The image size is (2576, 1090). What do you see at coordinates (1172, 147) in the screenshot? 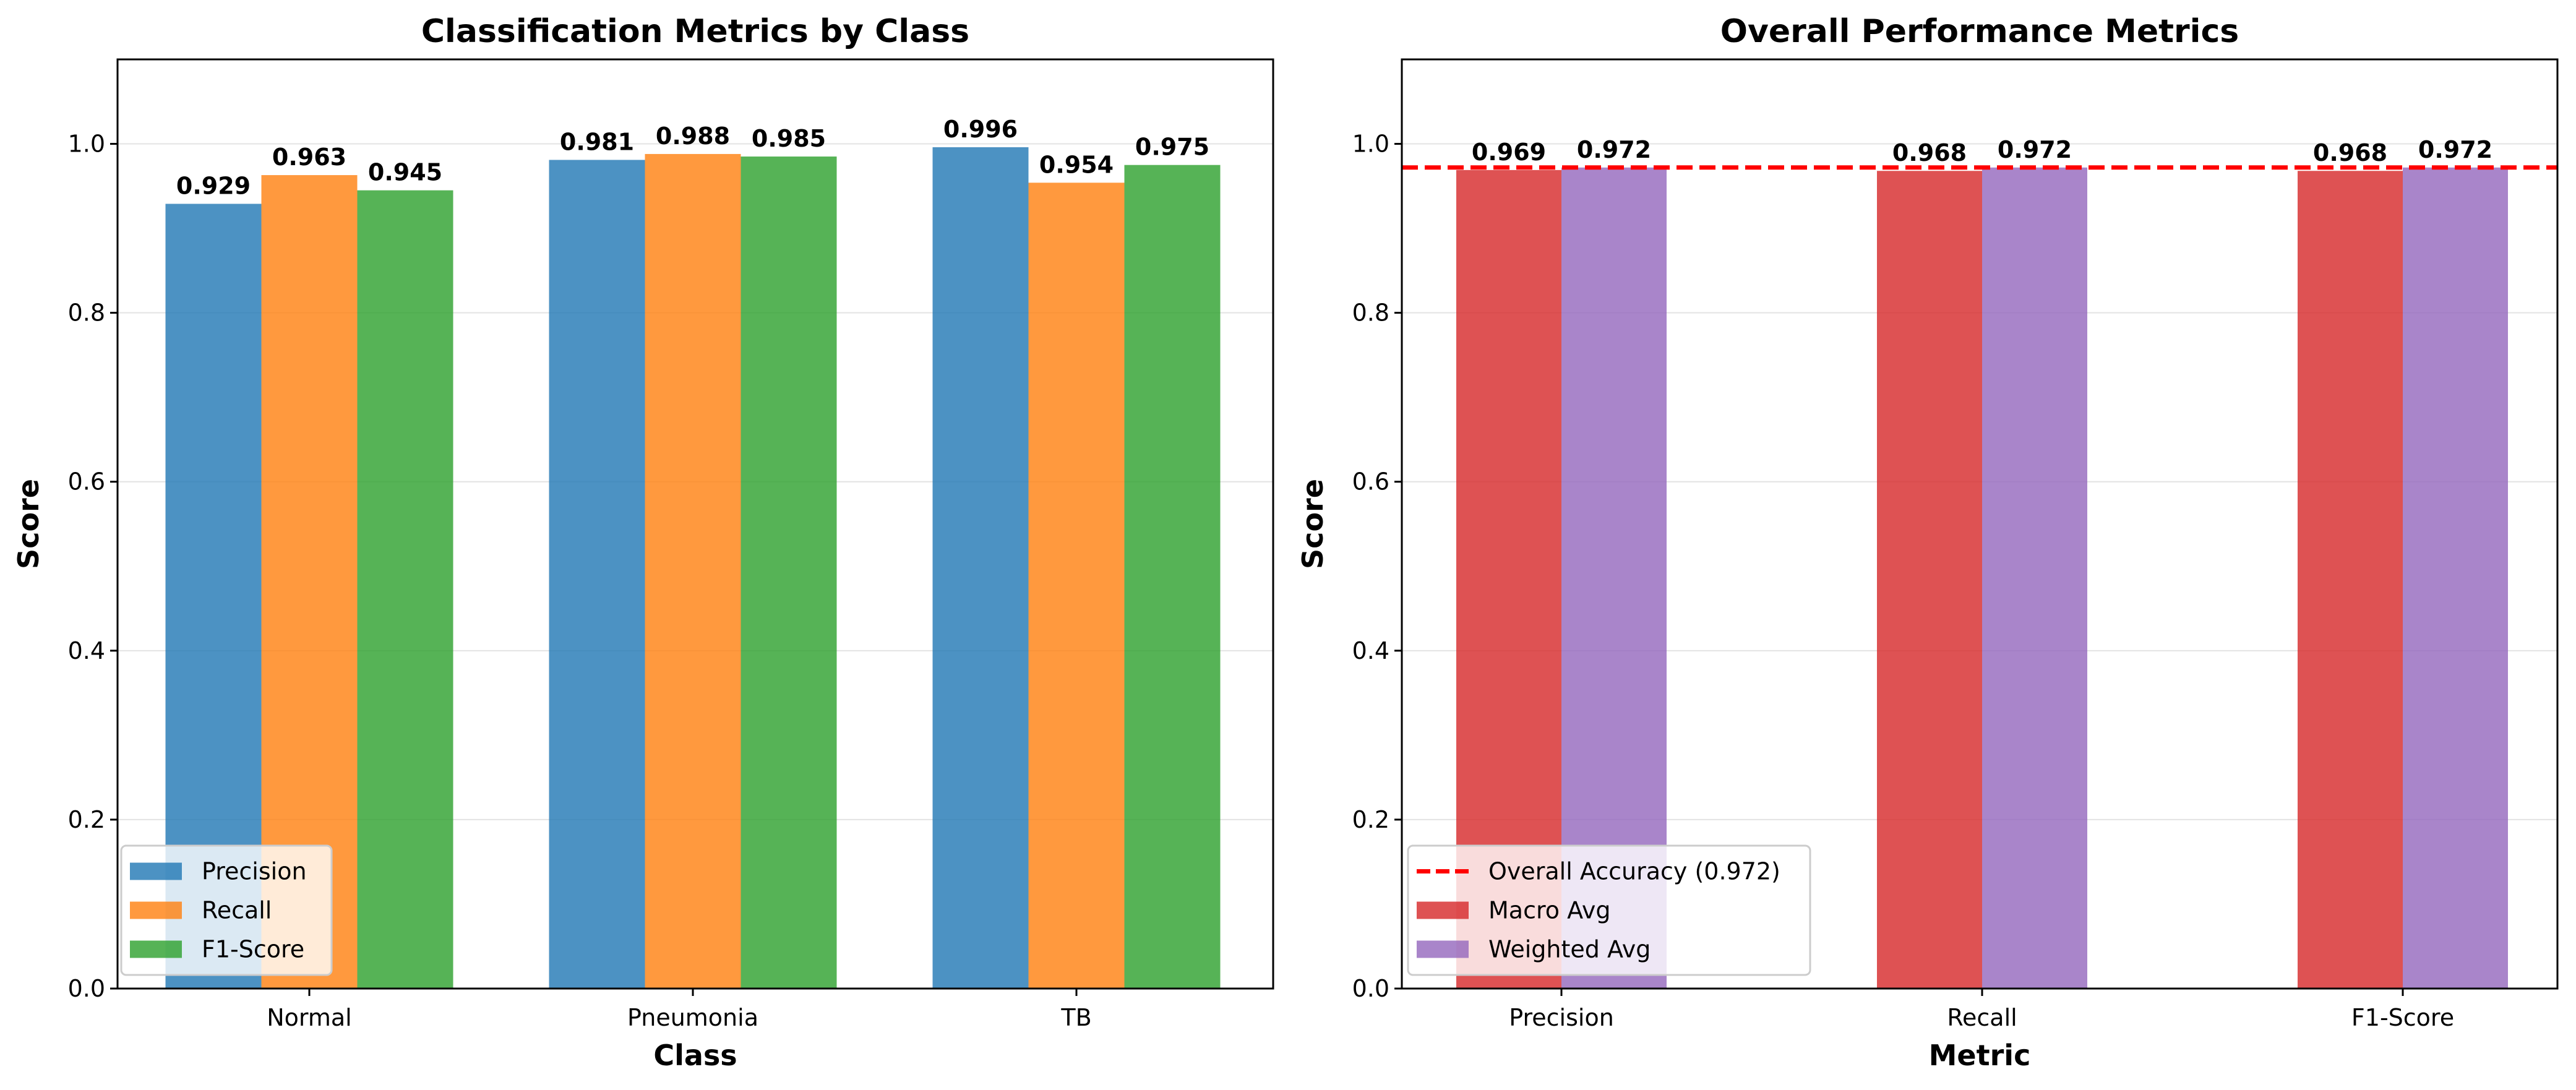
I see `bar-value-label: 0.975` at bounding box center [1172, 147].